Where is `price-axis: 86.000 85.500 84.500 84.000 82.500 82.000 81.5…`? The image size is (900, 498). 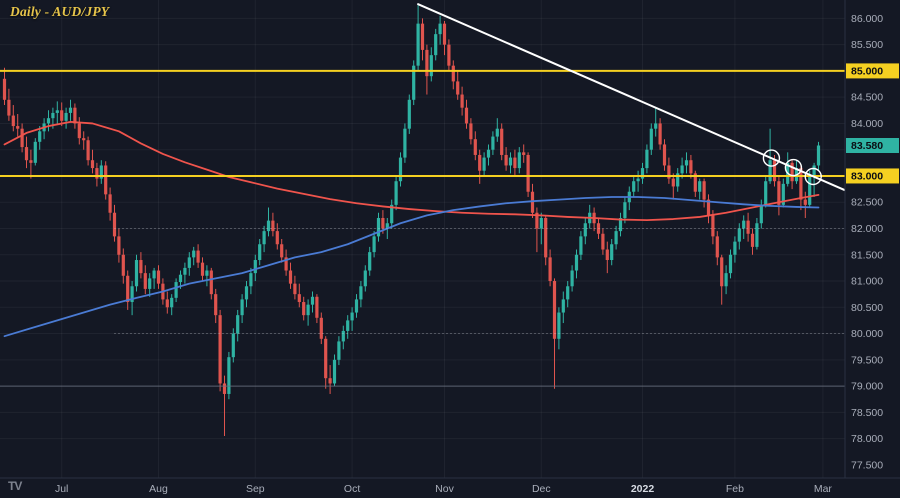
price-axis: 86.000 85.500 84.500 84.000 82.500 82.000 81.5… is located at coordinates (872, 249).